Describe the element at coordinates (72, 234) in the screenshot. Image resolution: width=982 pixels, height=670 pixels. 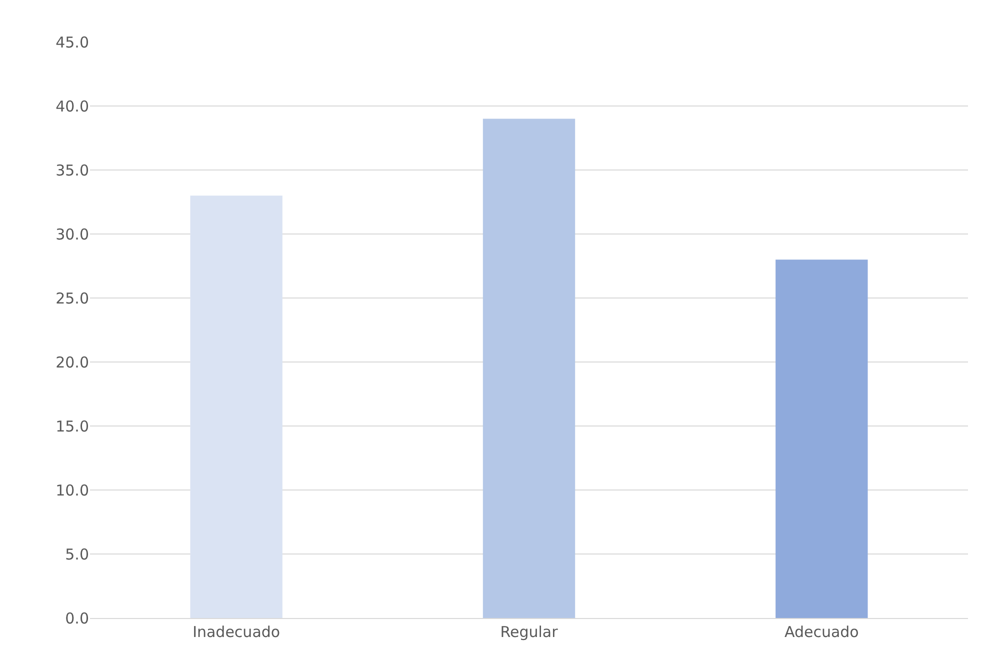
I see `y-tick-label: 30.0` at that location.